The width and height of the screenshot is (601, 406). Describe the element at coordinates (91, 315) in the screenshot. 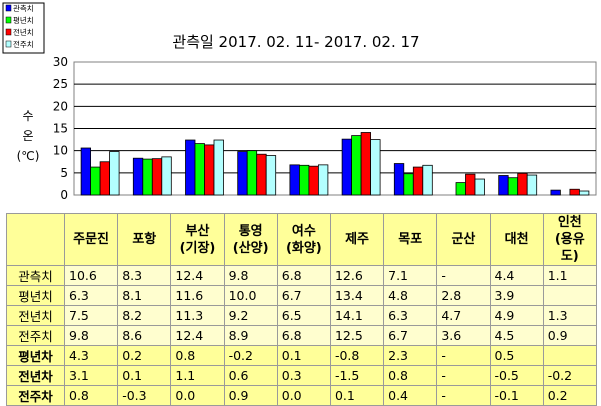

I see `table-cell: 7.5` at that location.